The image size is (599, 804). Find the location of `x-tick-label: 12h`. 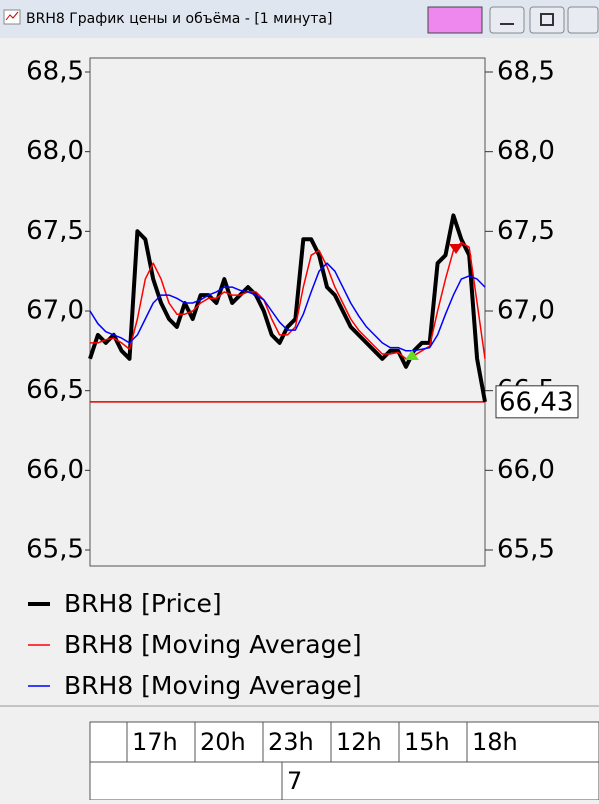

x-tick-label: 12h is located at coordinates (359, 742).